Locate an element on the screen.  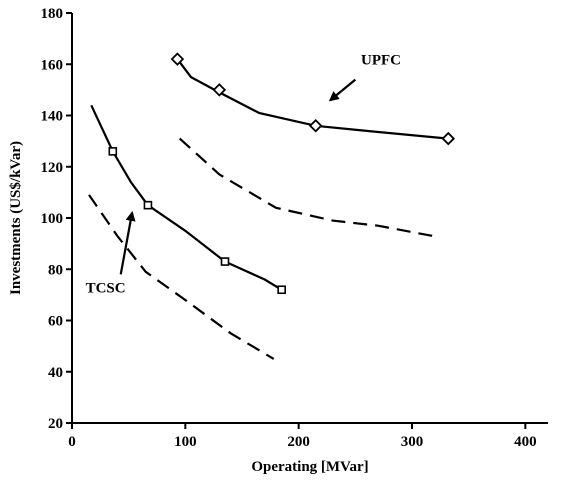
x-tick-label: 300 is located at coordinates (412, 442).